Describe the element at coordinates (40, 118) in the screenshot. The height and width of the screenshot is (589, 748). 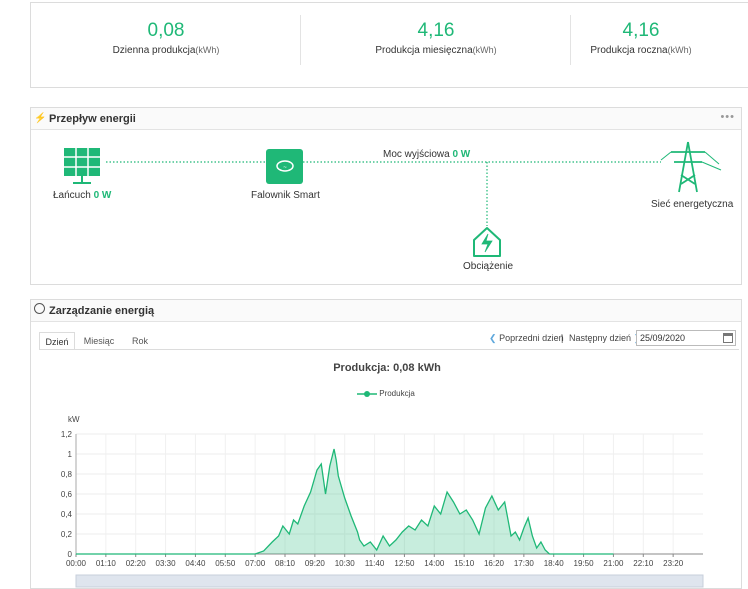
I see `plug-icon: ⚡` at that location.